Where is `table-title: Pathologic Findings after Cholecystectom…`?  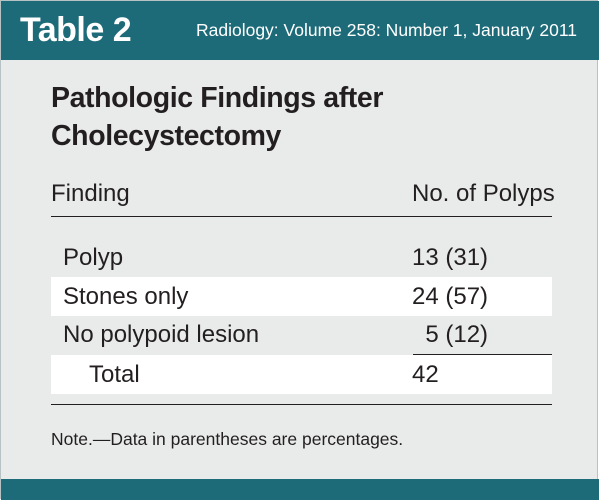
table-title: Pathologic Findings after Cholecystectom… is located at coordinates (217, 117).